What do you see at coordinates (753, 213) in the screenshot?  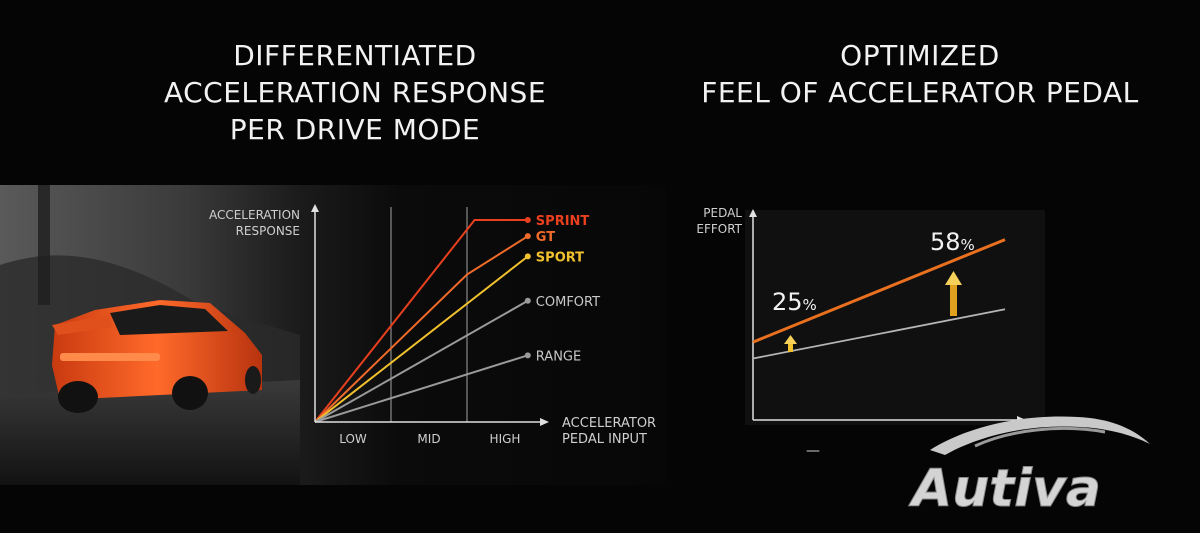 I see `pedal-y-axis-arrow` at bounding box center [753, 213].